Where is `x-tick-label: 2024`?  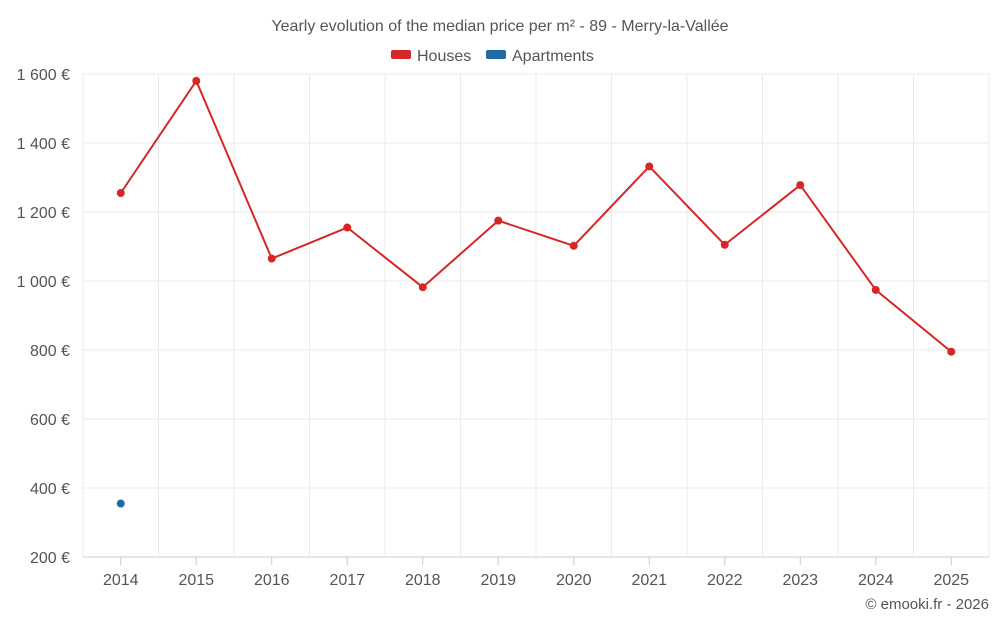 x-tick-label: 2024 is located at coordinates (876, 580).